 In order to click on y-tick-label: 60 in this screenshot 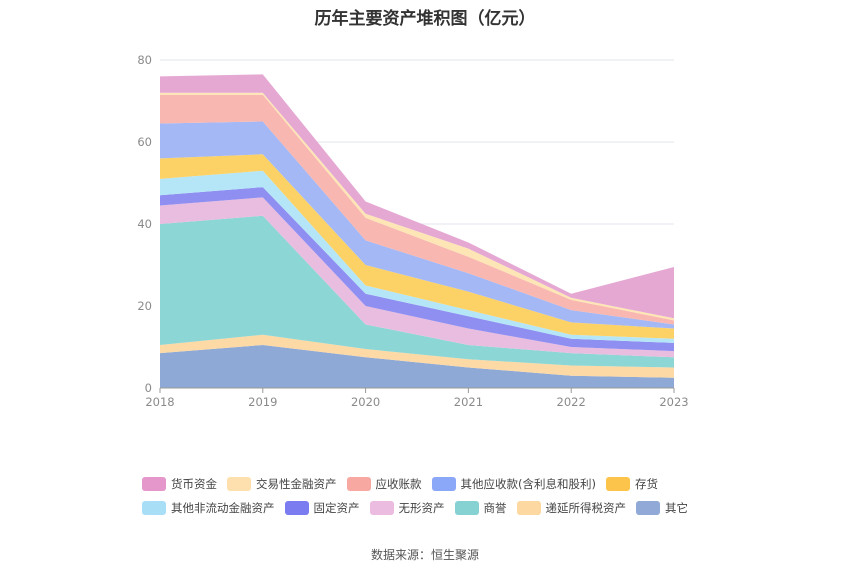, I will do `click(144, 142)`.